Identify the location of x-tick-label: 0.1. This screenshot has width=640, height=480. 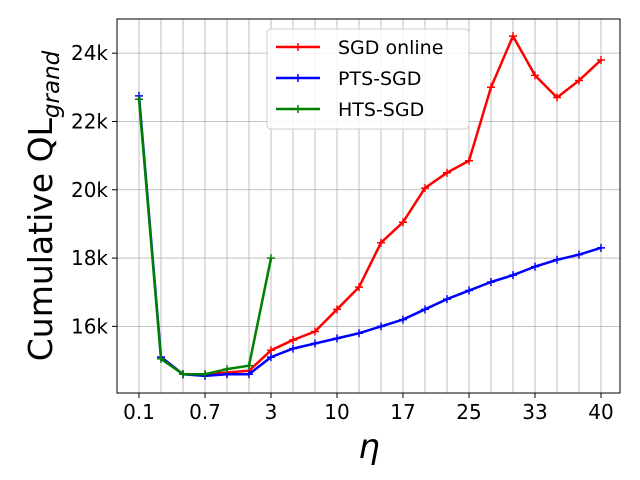
(139, 412).